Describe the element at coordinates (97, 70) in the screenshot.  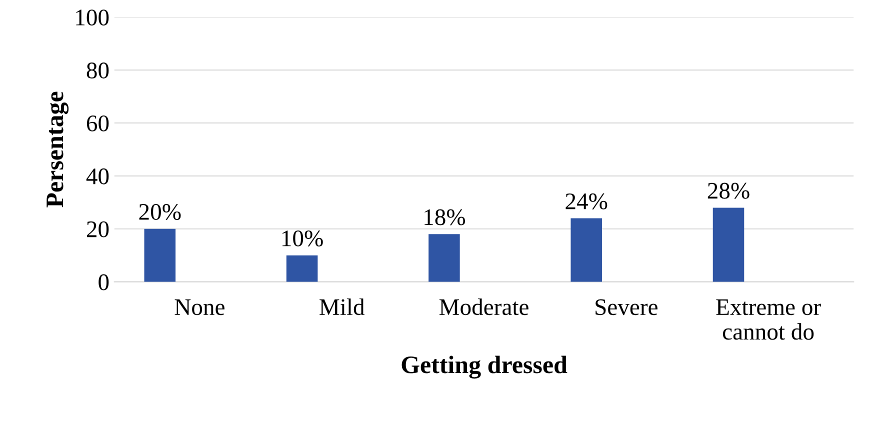
I see `y-tick-label: 80` at that location.